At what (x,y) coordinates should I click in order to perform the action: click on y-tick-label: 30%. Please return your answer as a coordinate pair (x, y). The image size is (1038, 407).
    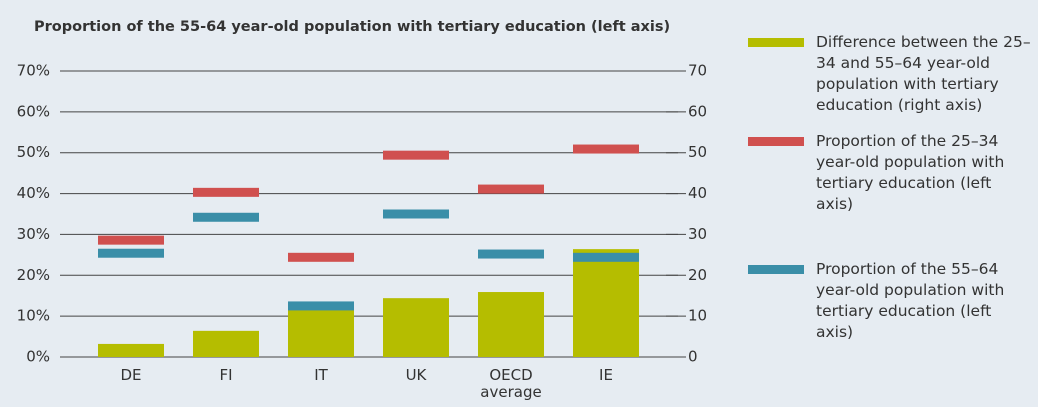
    Looking at the image, I should click on (33, 234).